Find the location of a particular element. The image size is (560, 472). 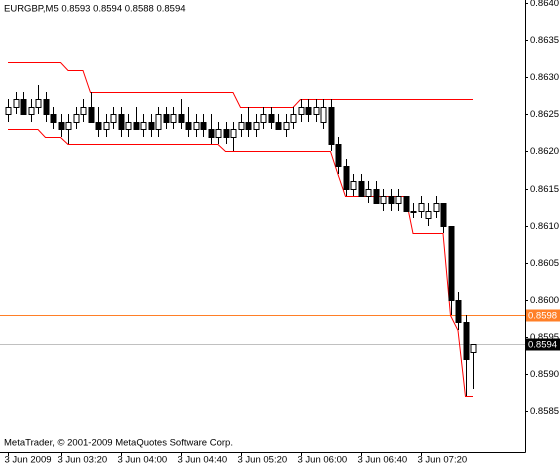

x-tick-label: 3 Jun 2009 is located at coordinates (28, 460).